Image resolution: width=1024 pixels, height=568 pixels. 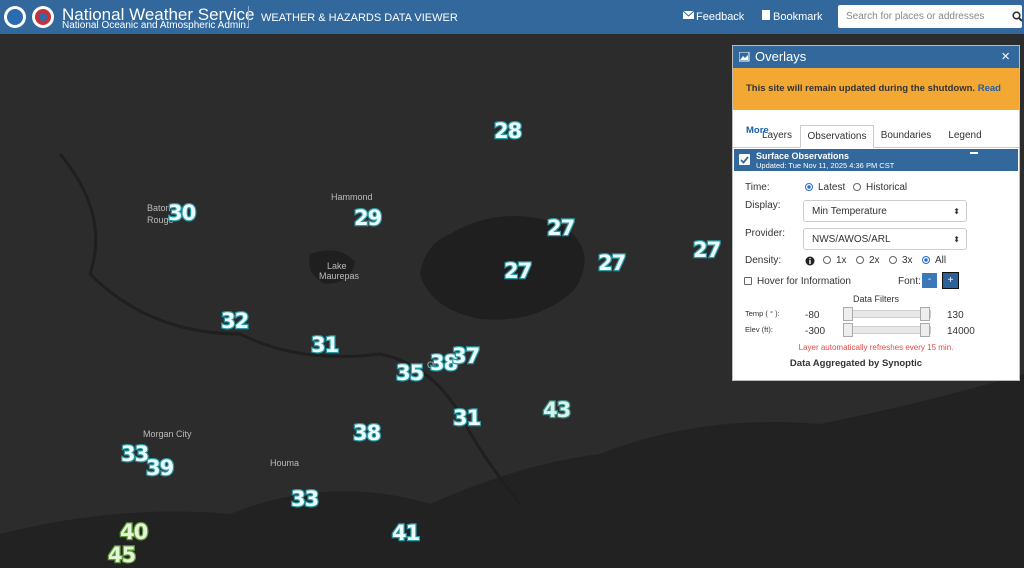 What do you see at coordinates (759, 329) in the screenshot?
I see `elev-label: Elev (ft):` at bounding box center [759, 329].